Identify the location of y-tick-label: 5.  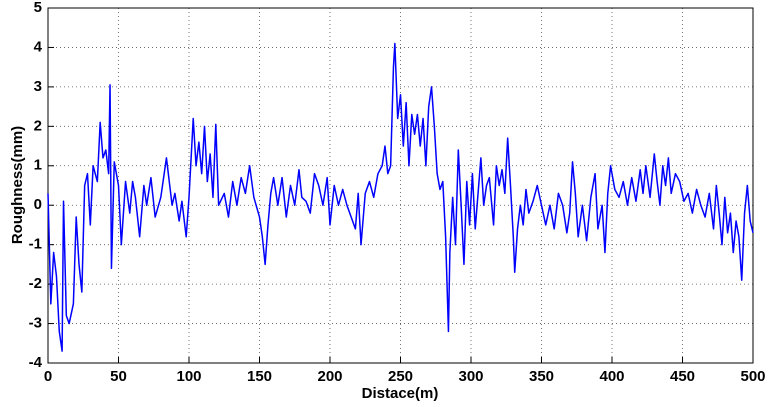
(38, 8).